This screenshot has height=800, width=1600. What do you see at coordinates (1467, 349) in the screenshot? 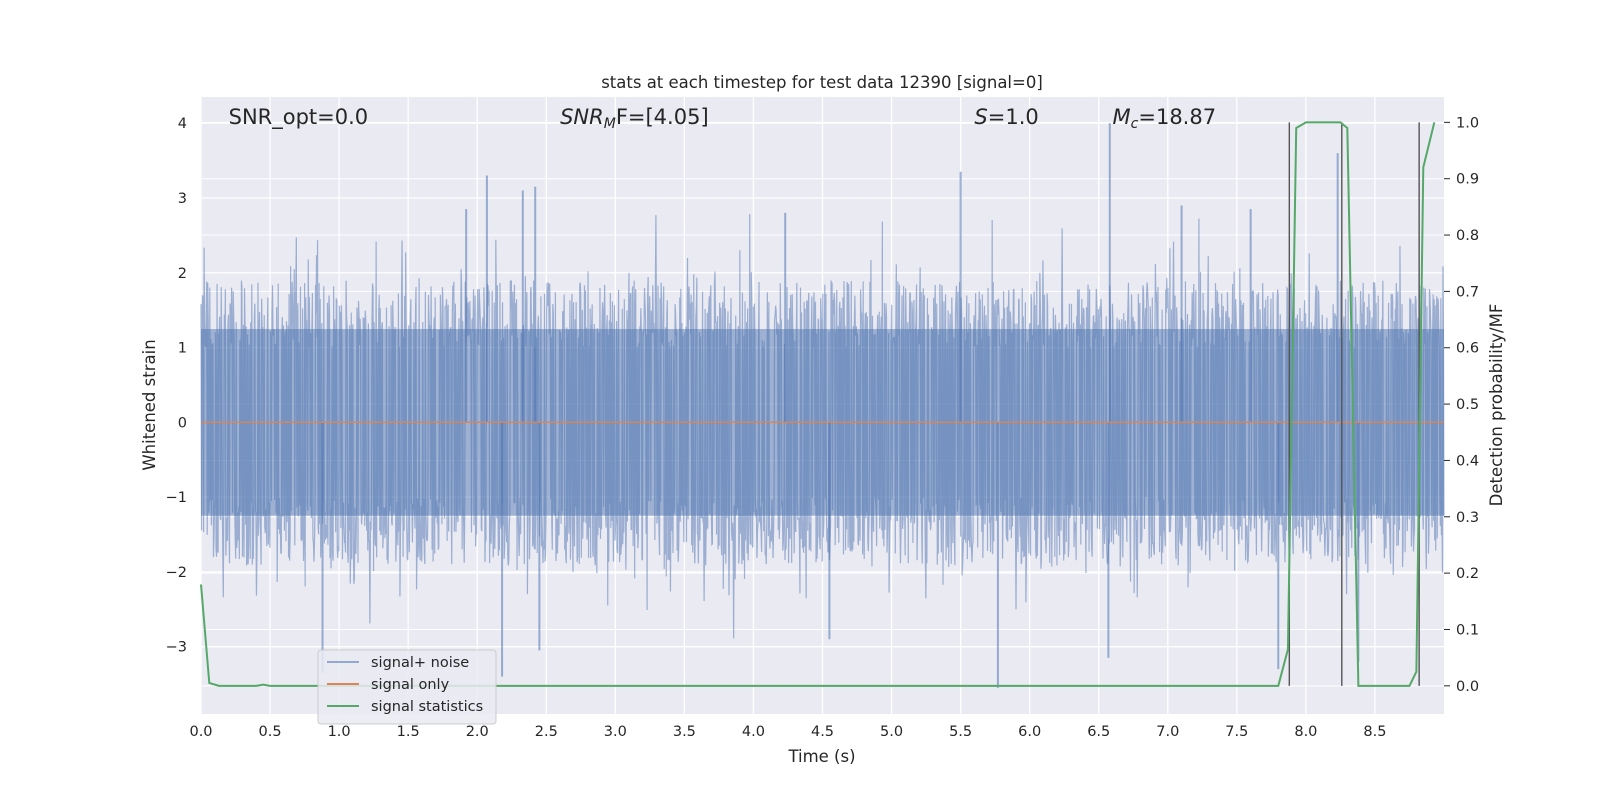
I see `y2-tick-label-6: 0.6` at bounding box center [1467, 349].